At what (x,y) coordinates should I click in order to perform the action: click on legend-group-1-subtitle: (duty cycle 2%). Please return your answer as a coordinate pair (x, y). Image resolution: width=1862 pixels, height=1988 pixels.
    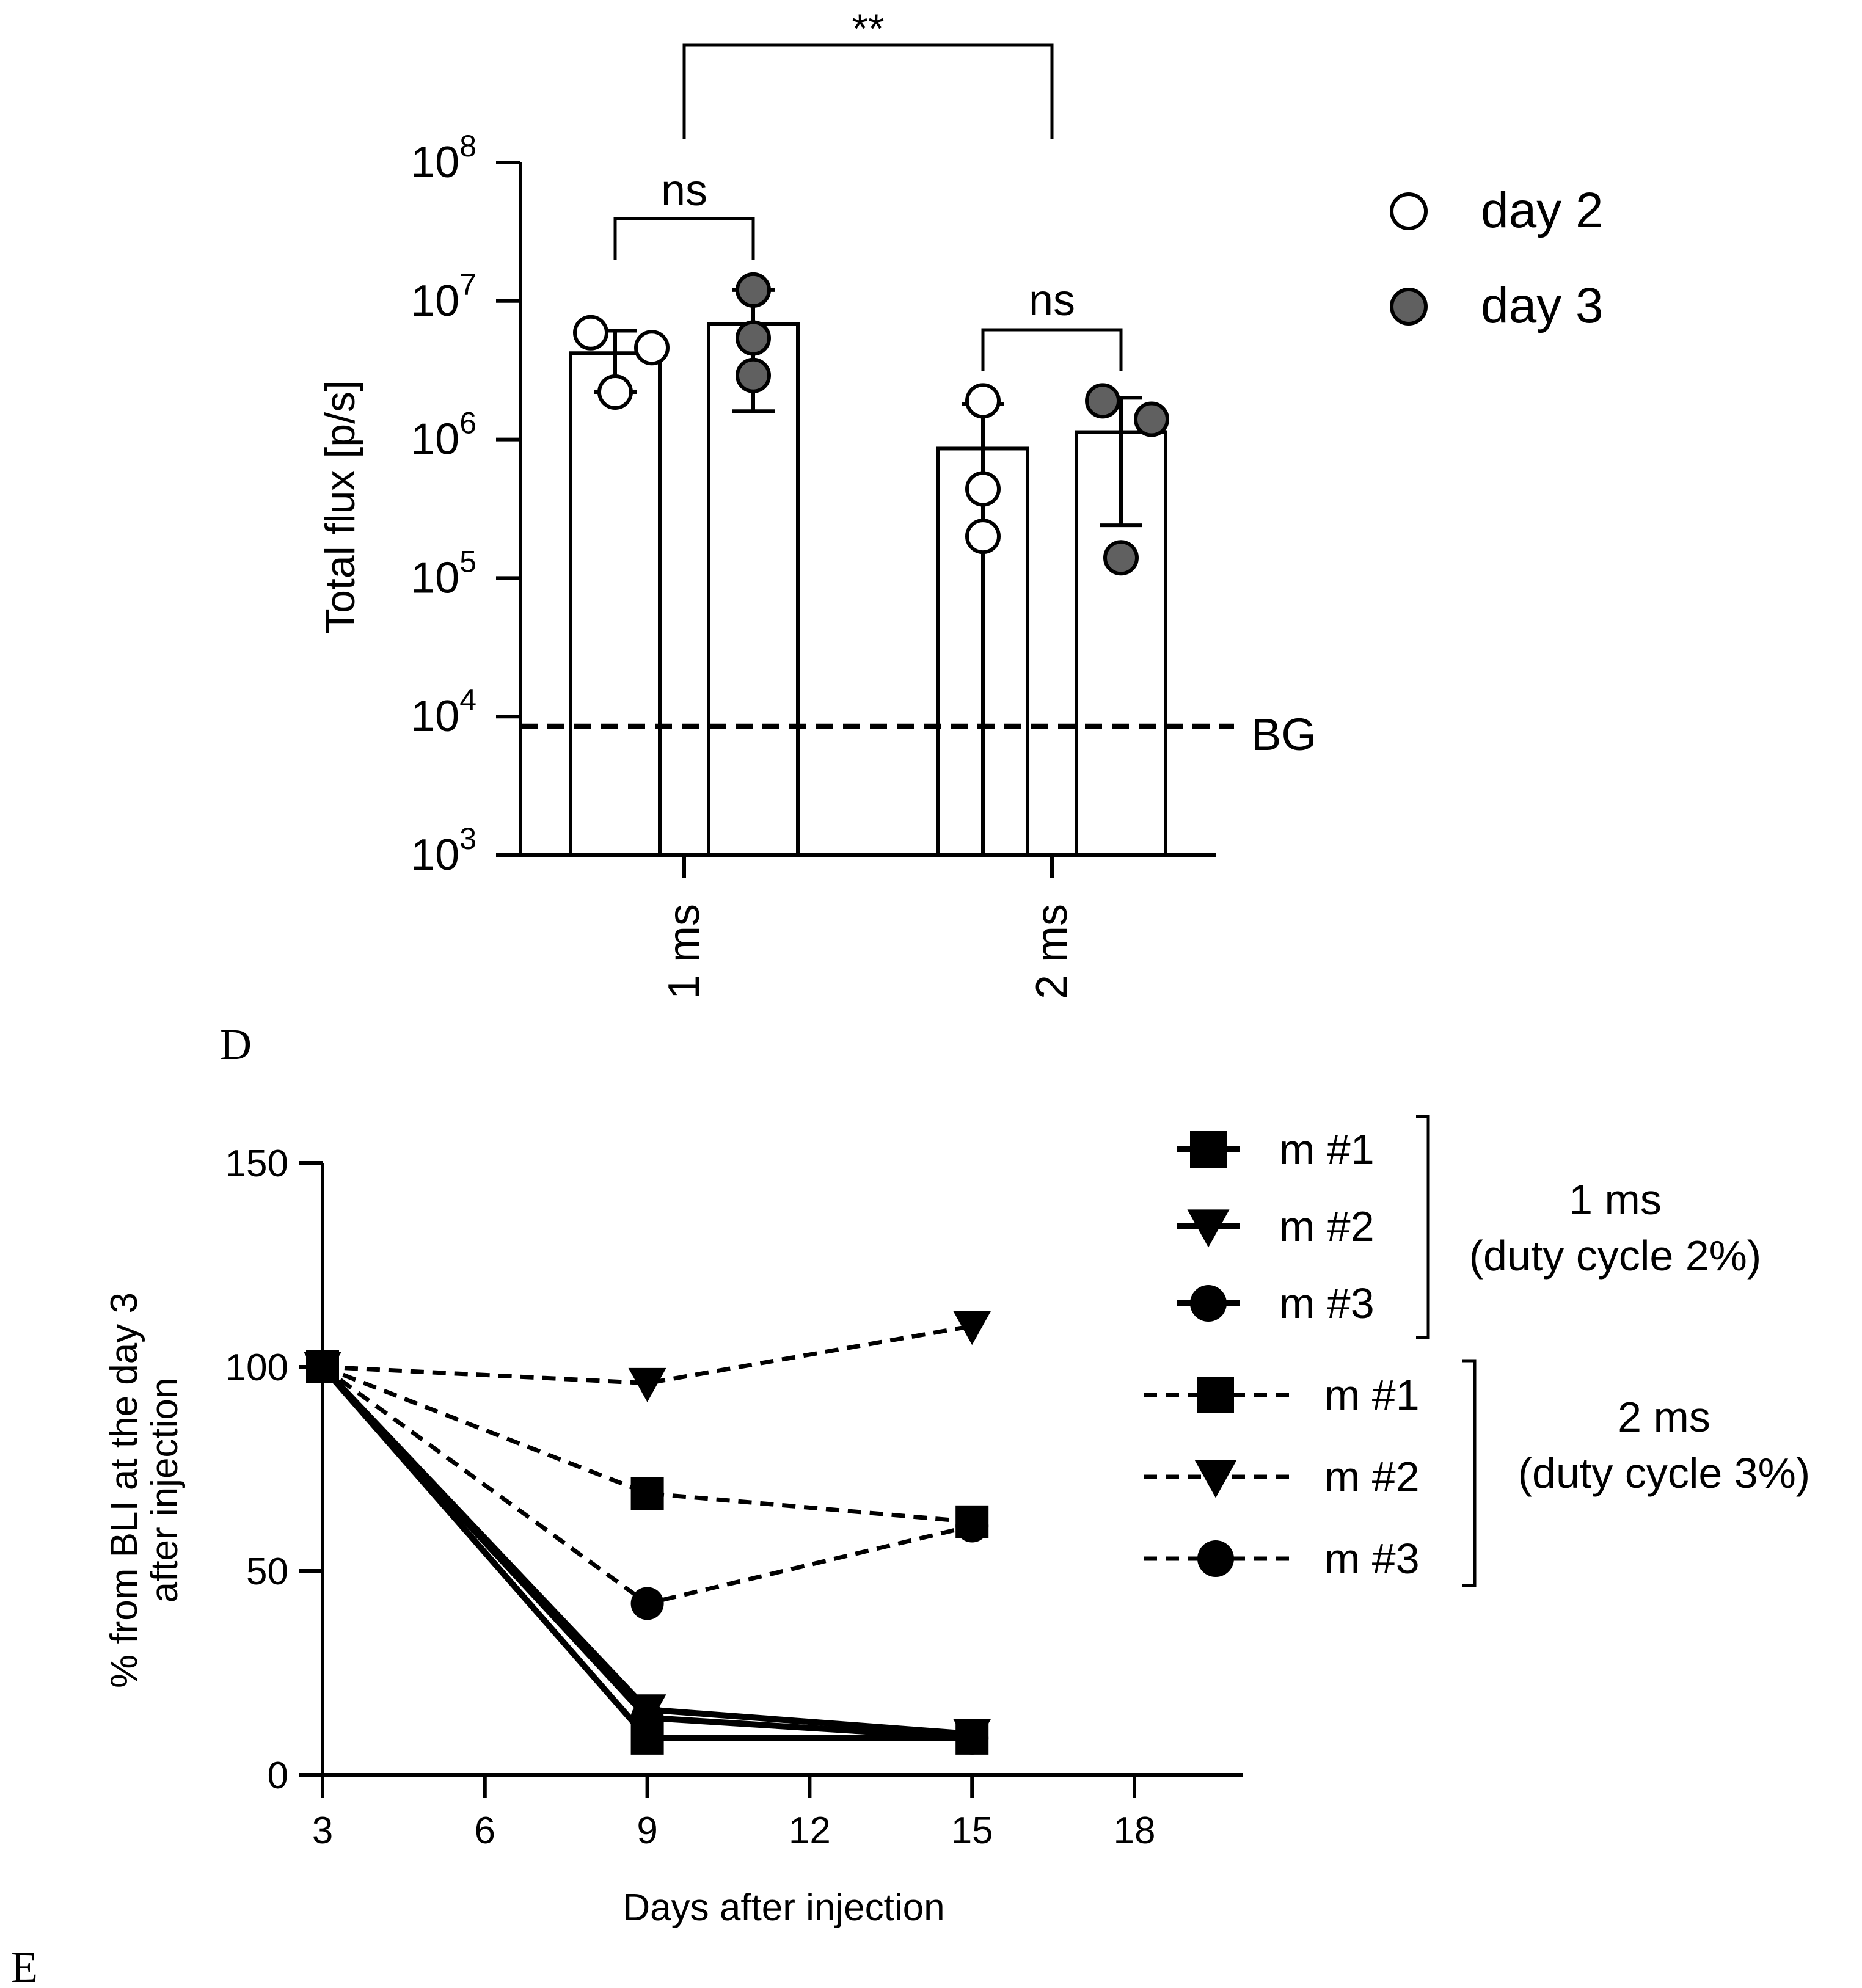
    Looking at the image, I should click on (1615, 1256).